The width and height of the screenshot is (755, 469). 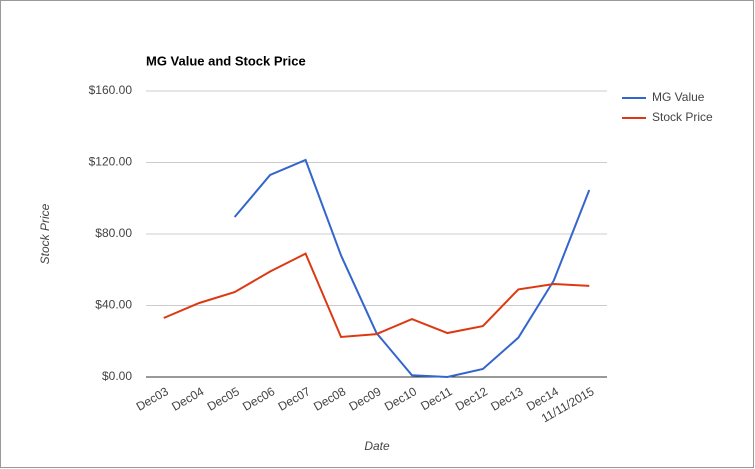 What do you see at coordinates (113, 305) in the screenshot?
I see `y-tick-label: $40.00` at bounding box center [113, 305].